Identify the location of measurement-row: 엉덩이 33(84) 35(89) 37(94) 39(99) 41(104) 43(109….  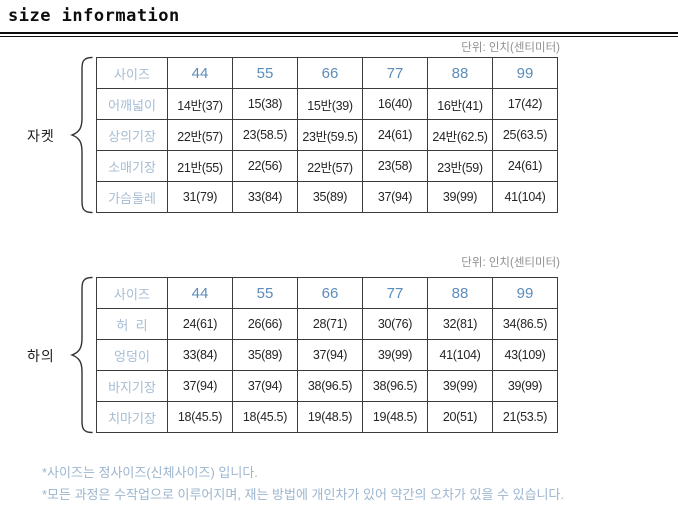
(327, 355).